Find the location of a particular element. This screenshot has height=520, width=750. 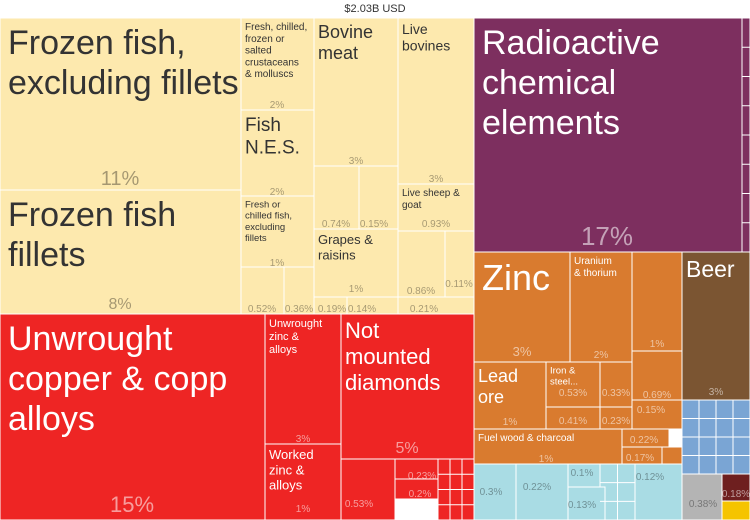

block-label: Zinc is located at coordinates (516, 277).